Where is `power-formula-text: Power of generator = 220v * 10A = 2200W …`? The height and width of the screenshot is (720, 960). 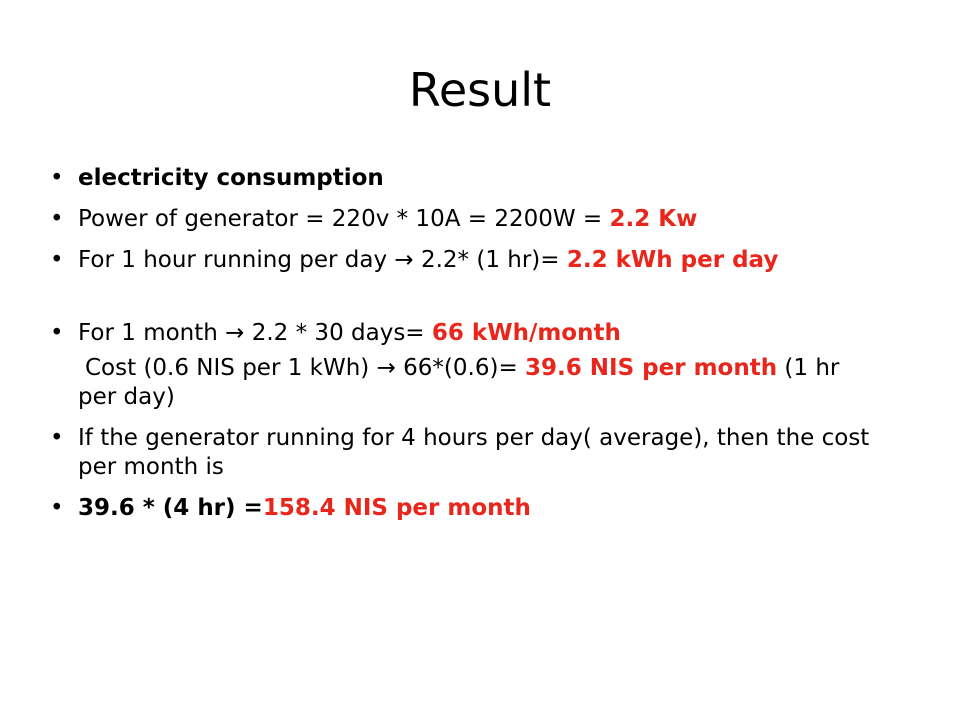
power-formula-text: Power of generator = 220v * 10A = 2200W … is located at coordinates (344, 219).